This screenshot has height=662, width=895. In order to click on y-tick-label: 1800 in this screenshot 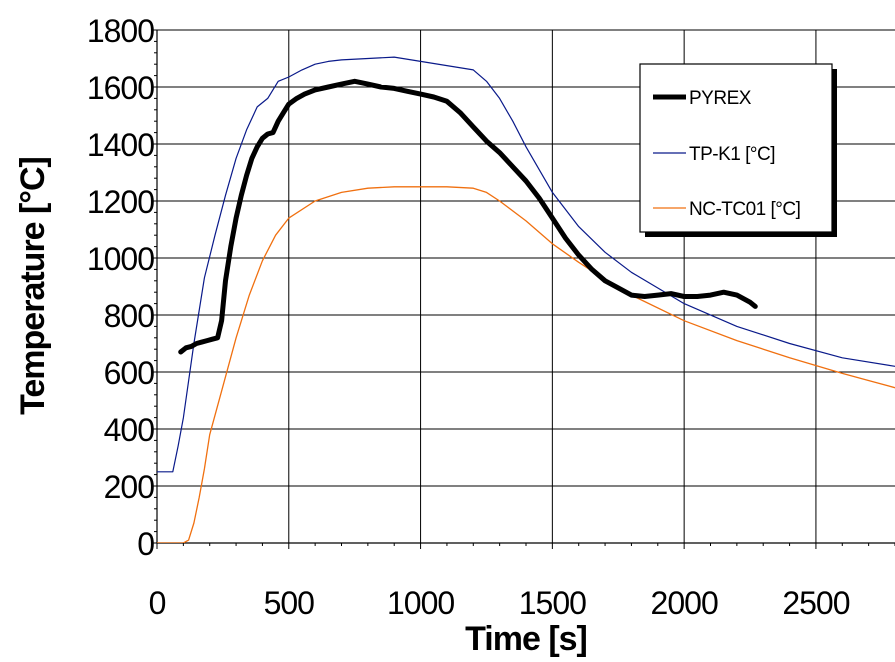, I will do `click(120, 31)`.